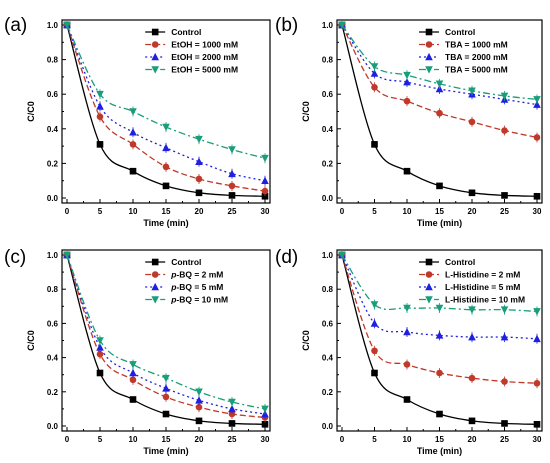  I want to click on x-tick-label: 30, so click(265, 439).